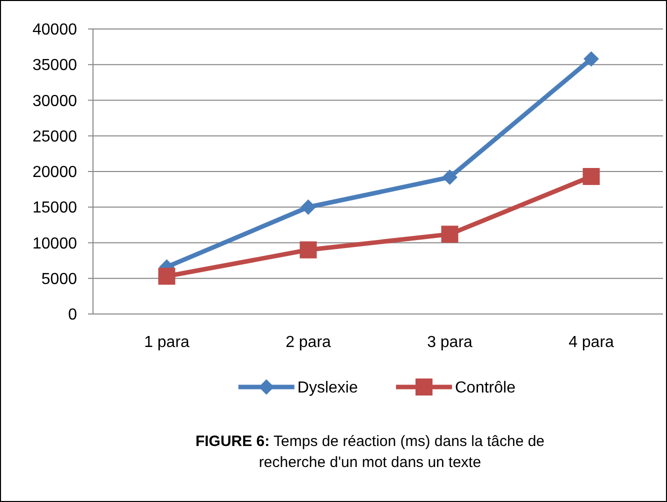 This screenshot has height=502, width=667. I want to click on y-tick-label: 40000, so click(55, 30).